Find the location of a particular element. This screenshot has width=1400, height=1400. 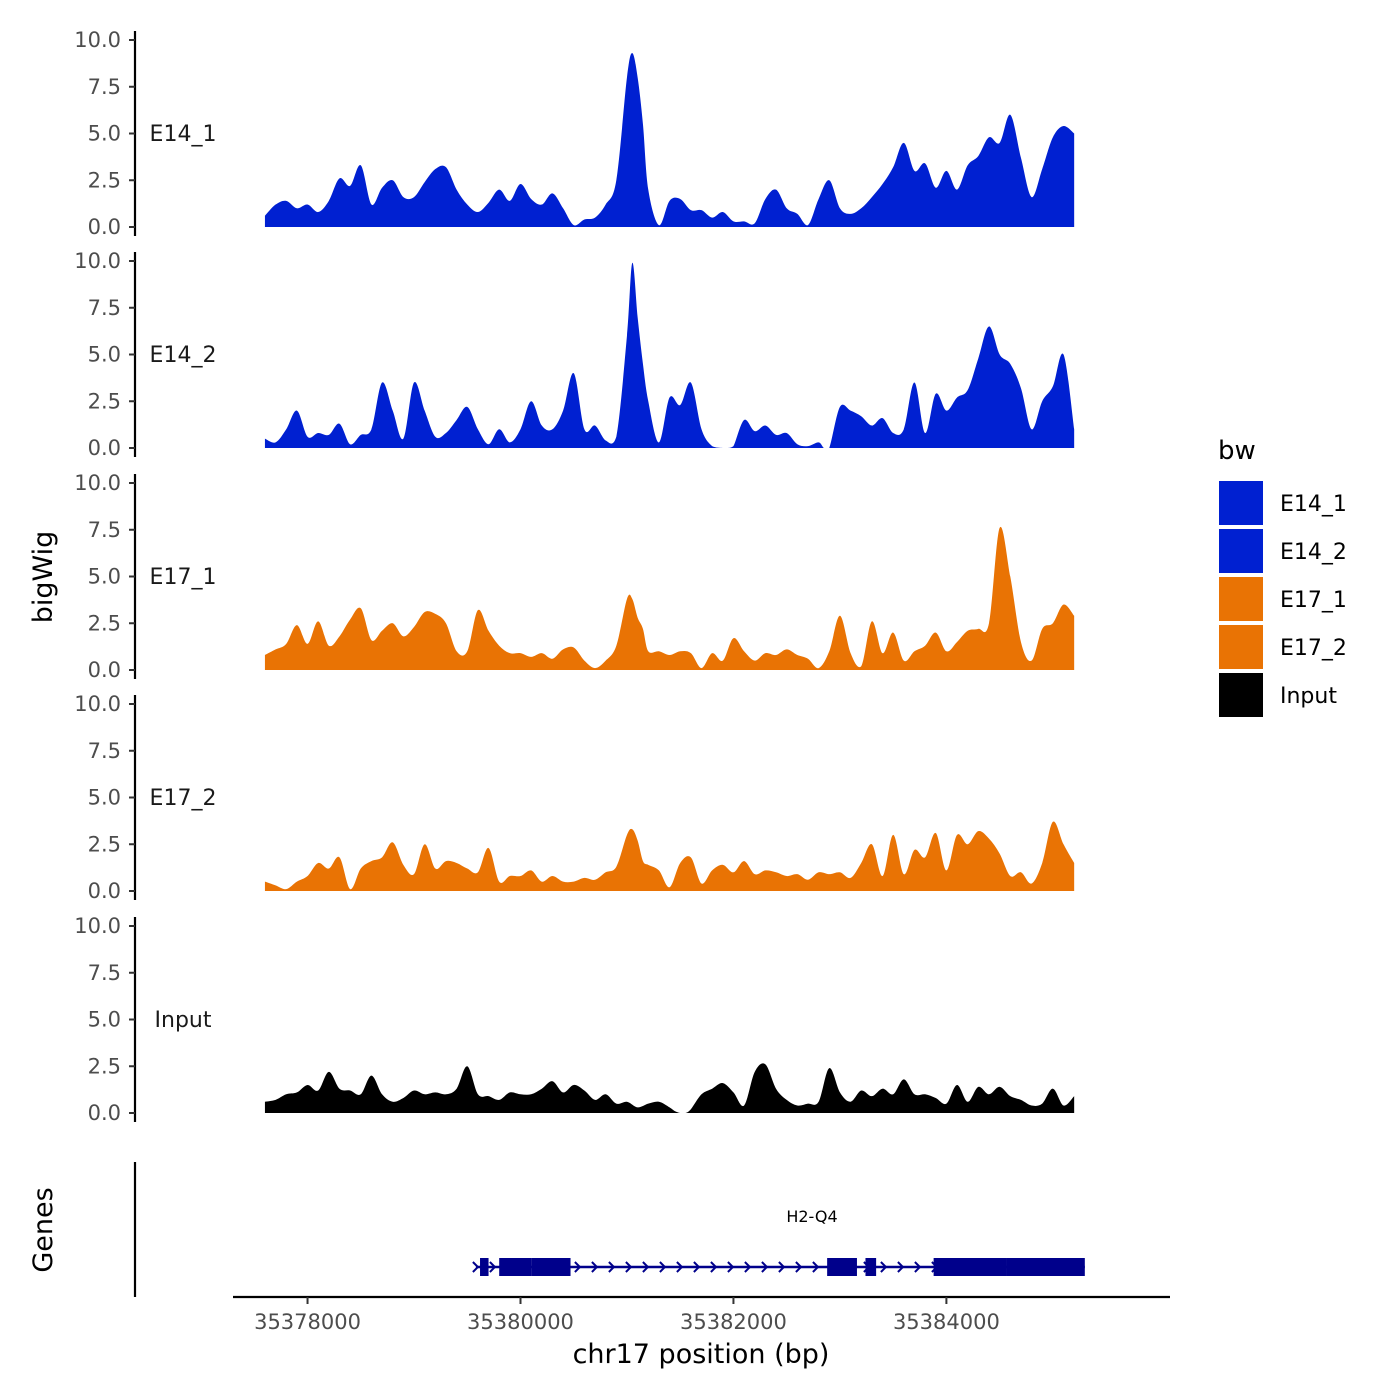

legend-items: E14_1 E14_2 E17_1 E17_2 Input is located at coordinates (1282, 599).